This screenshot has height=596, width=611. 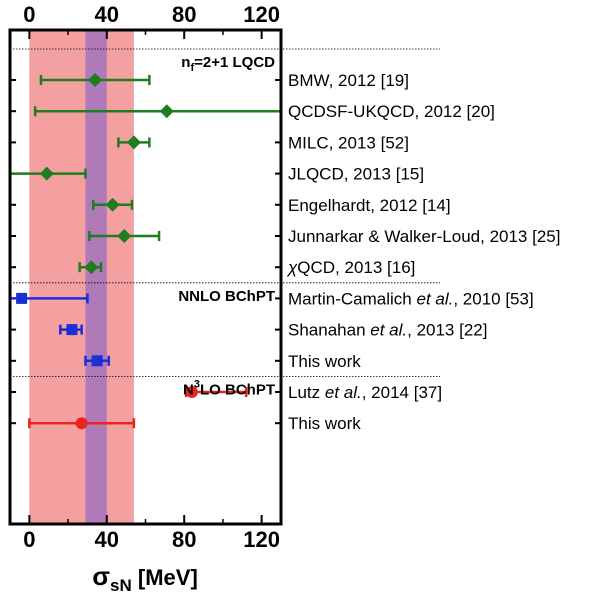 I want to click on x-axis-label: σsN [MeV], so click(x=145, y=578).